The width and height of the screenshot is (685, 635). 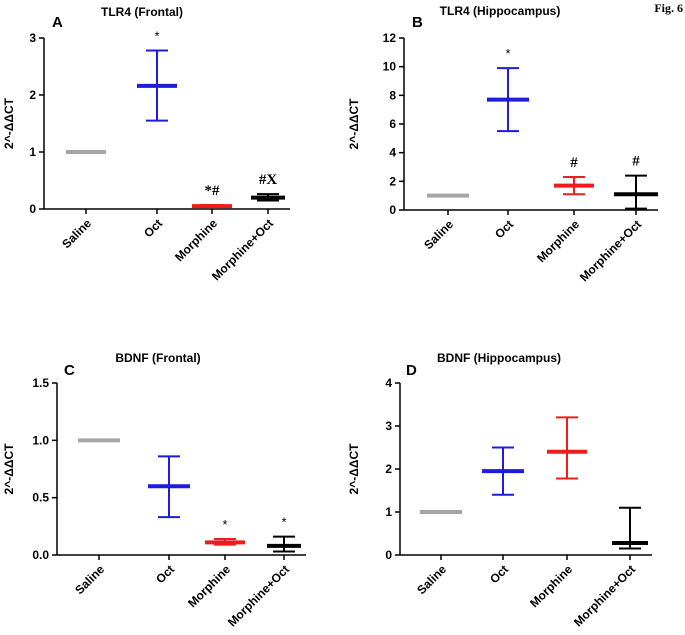 What do you see at coordinates (392, 124) in the screenshot?
I see `y-tick-label: 6` at bounding box center [392, 124].